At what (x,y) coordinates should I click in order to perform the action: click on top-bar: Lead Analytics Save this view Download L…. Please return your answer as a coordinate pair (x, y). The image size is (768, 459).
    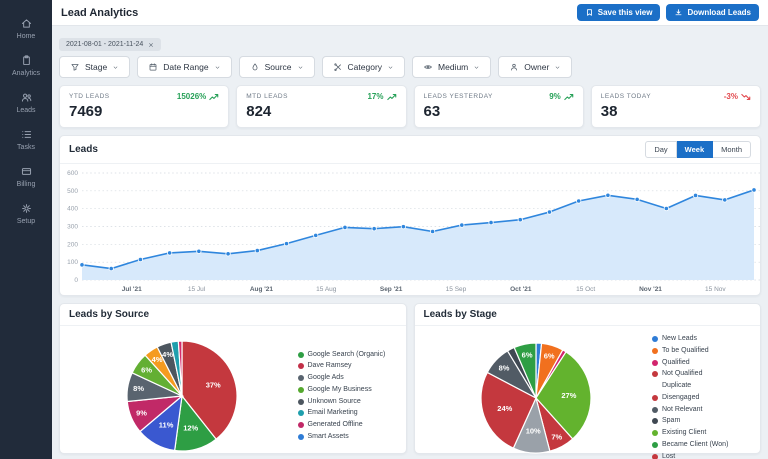
    Looking at the image, I should click on (410, 13).